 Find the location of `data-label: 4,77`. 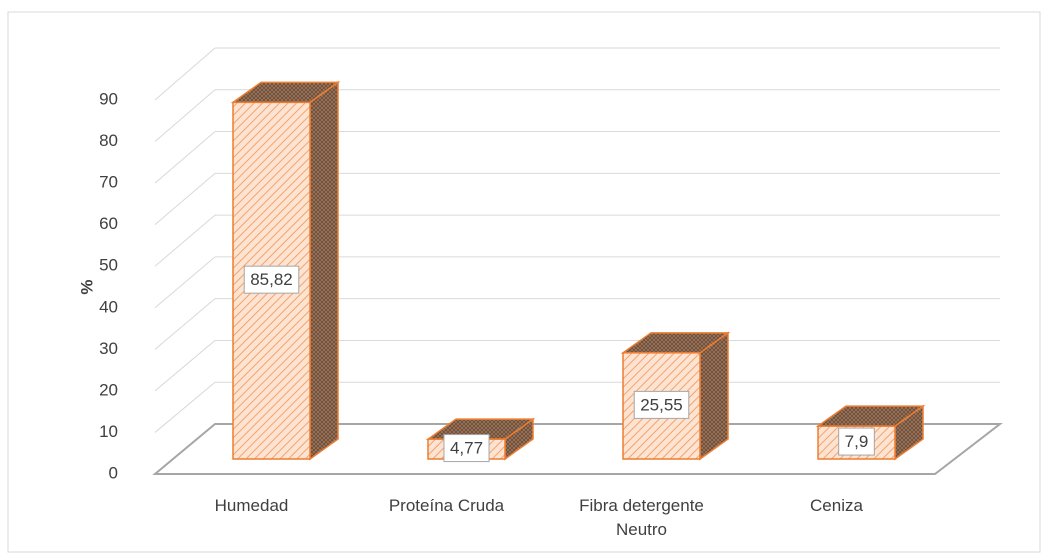

data-label: 4,77 is located at coordinates (466, 448).